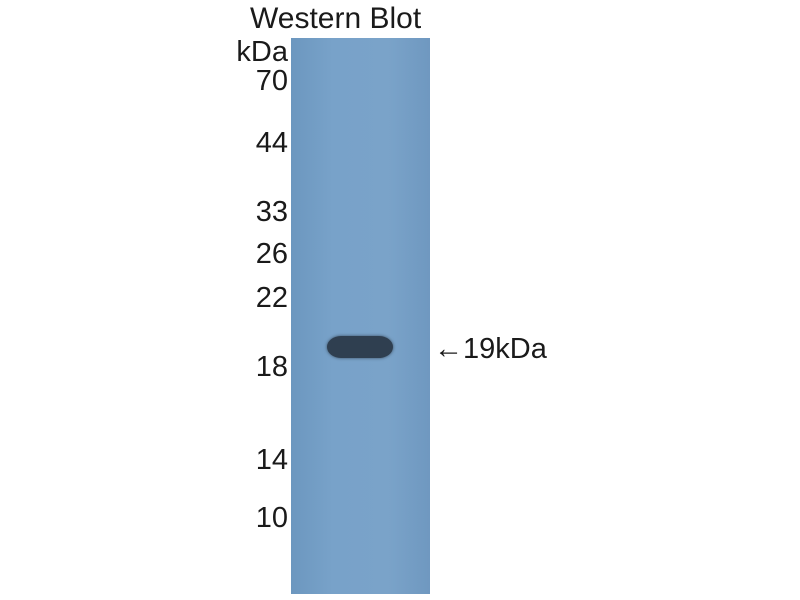  Describe the element at coordinates (360, 347) in the screenshot. I see `protein-band` at that location.